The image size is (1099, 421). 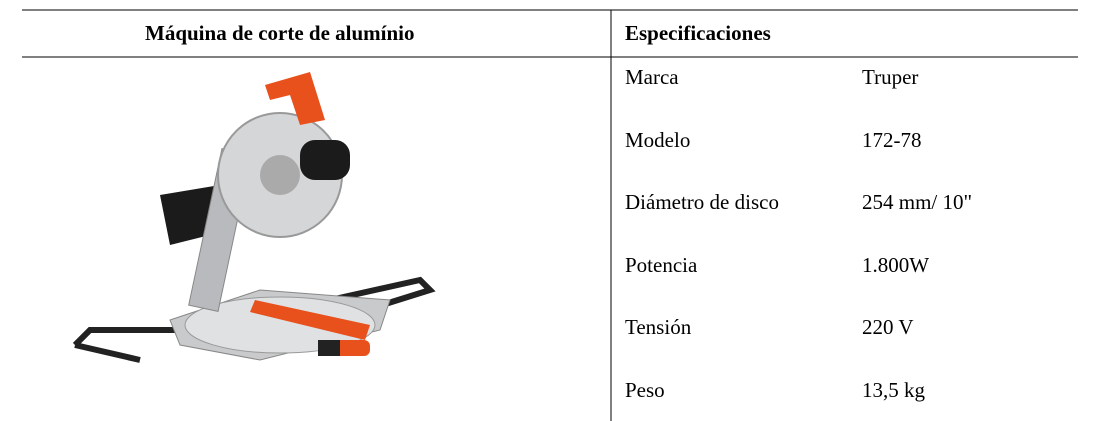 I want to click on spec-label: Peso, so click(x=645, y=390).